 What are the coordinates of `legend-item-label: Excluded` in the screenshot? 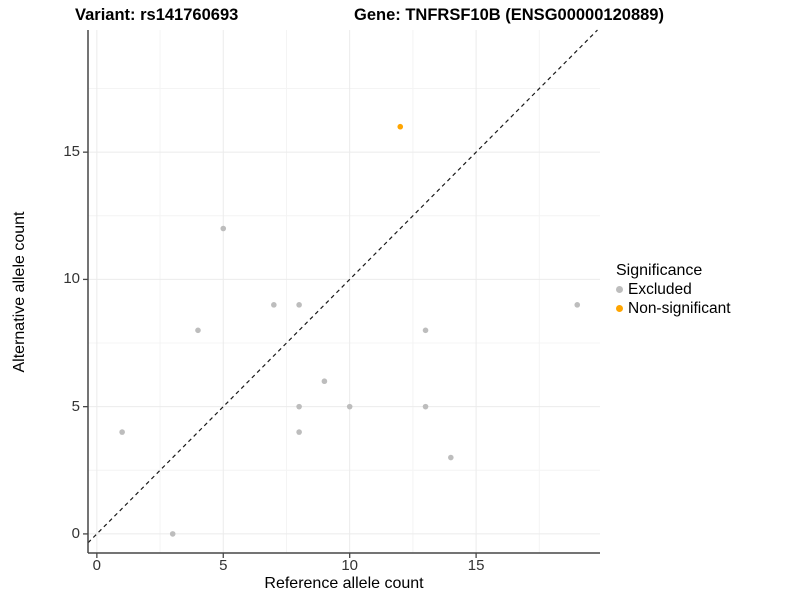 It's located at (660, 289).